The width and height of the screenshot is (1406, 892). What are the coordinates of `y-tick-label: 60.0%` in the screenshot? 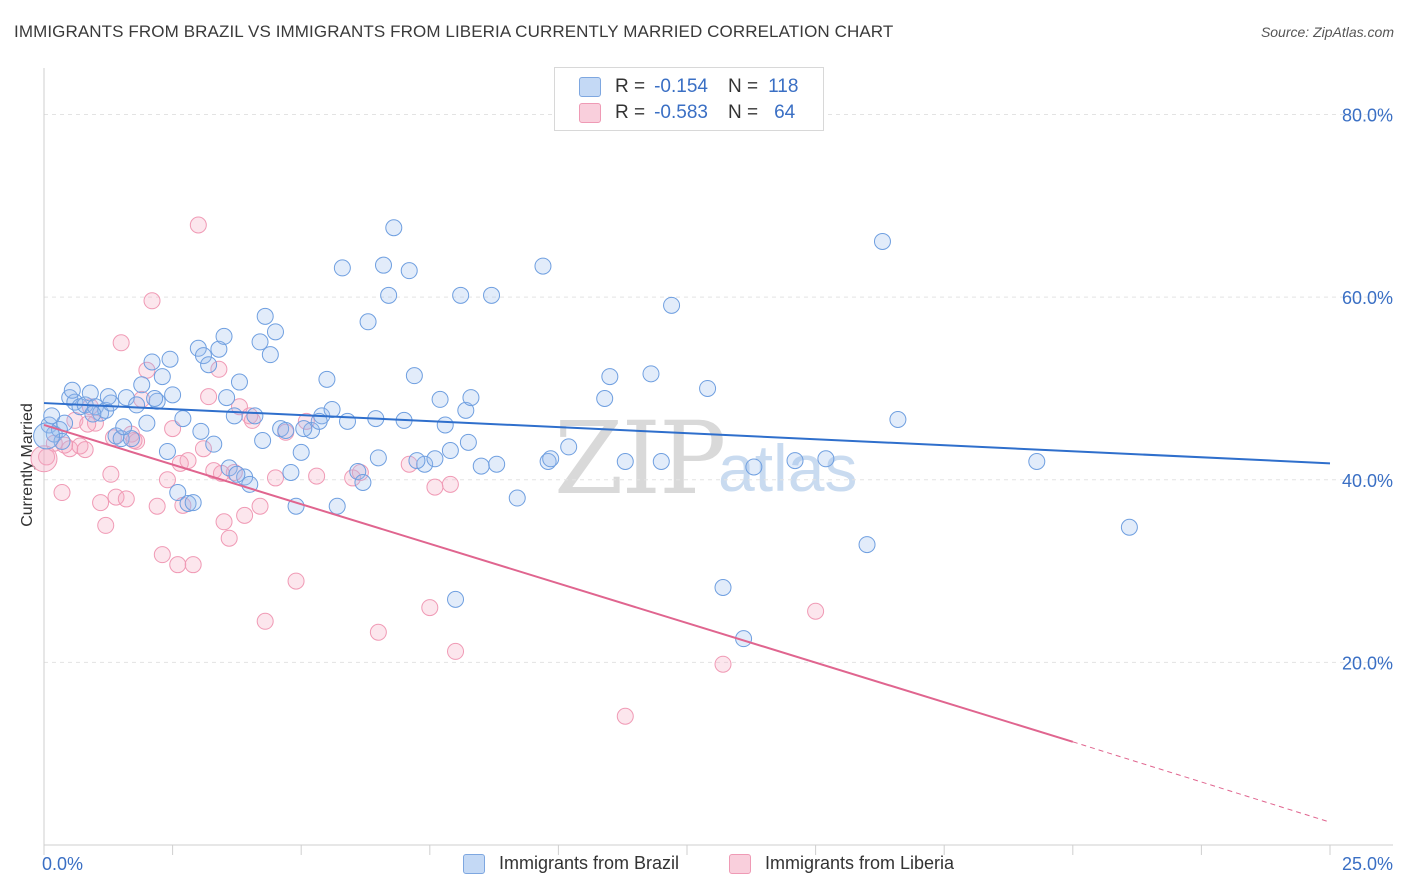 It's located at (1367, 298).